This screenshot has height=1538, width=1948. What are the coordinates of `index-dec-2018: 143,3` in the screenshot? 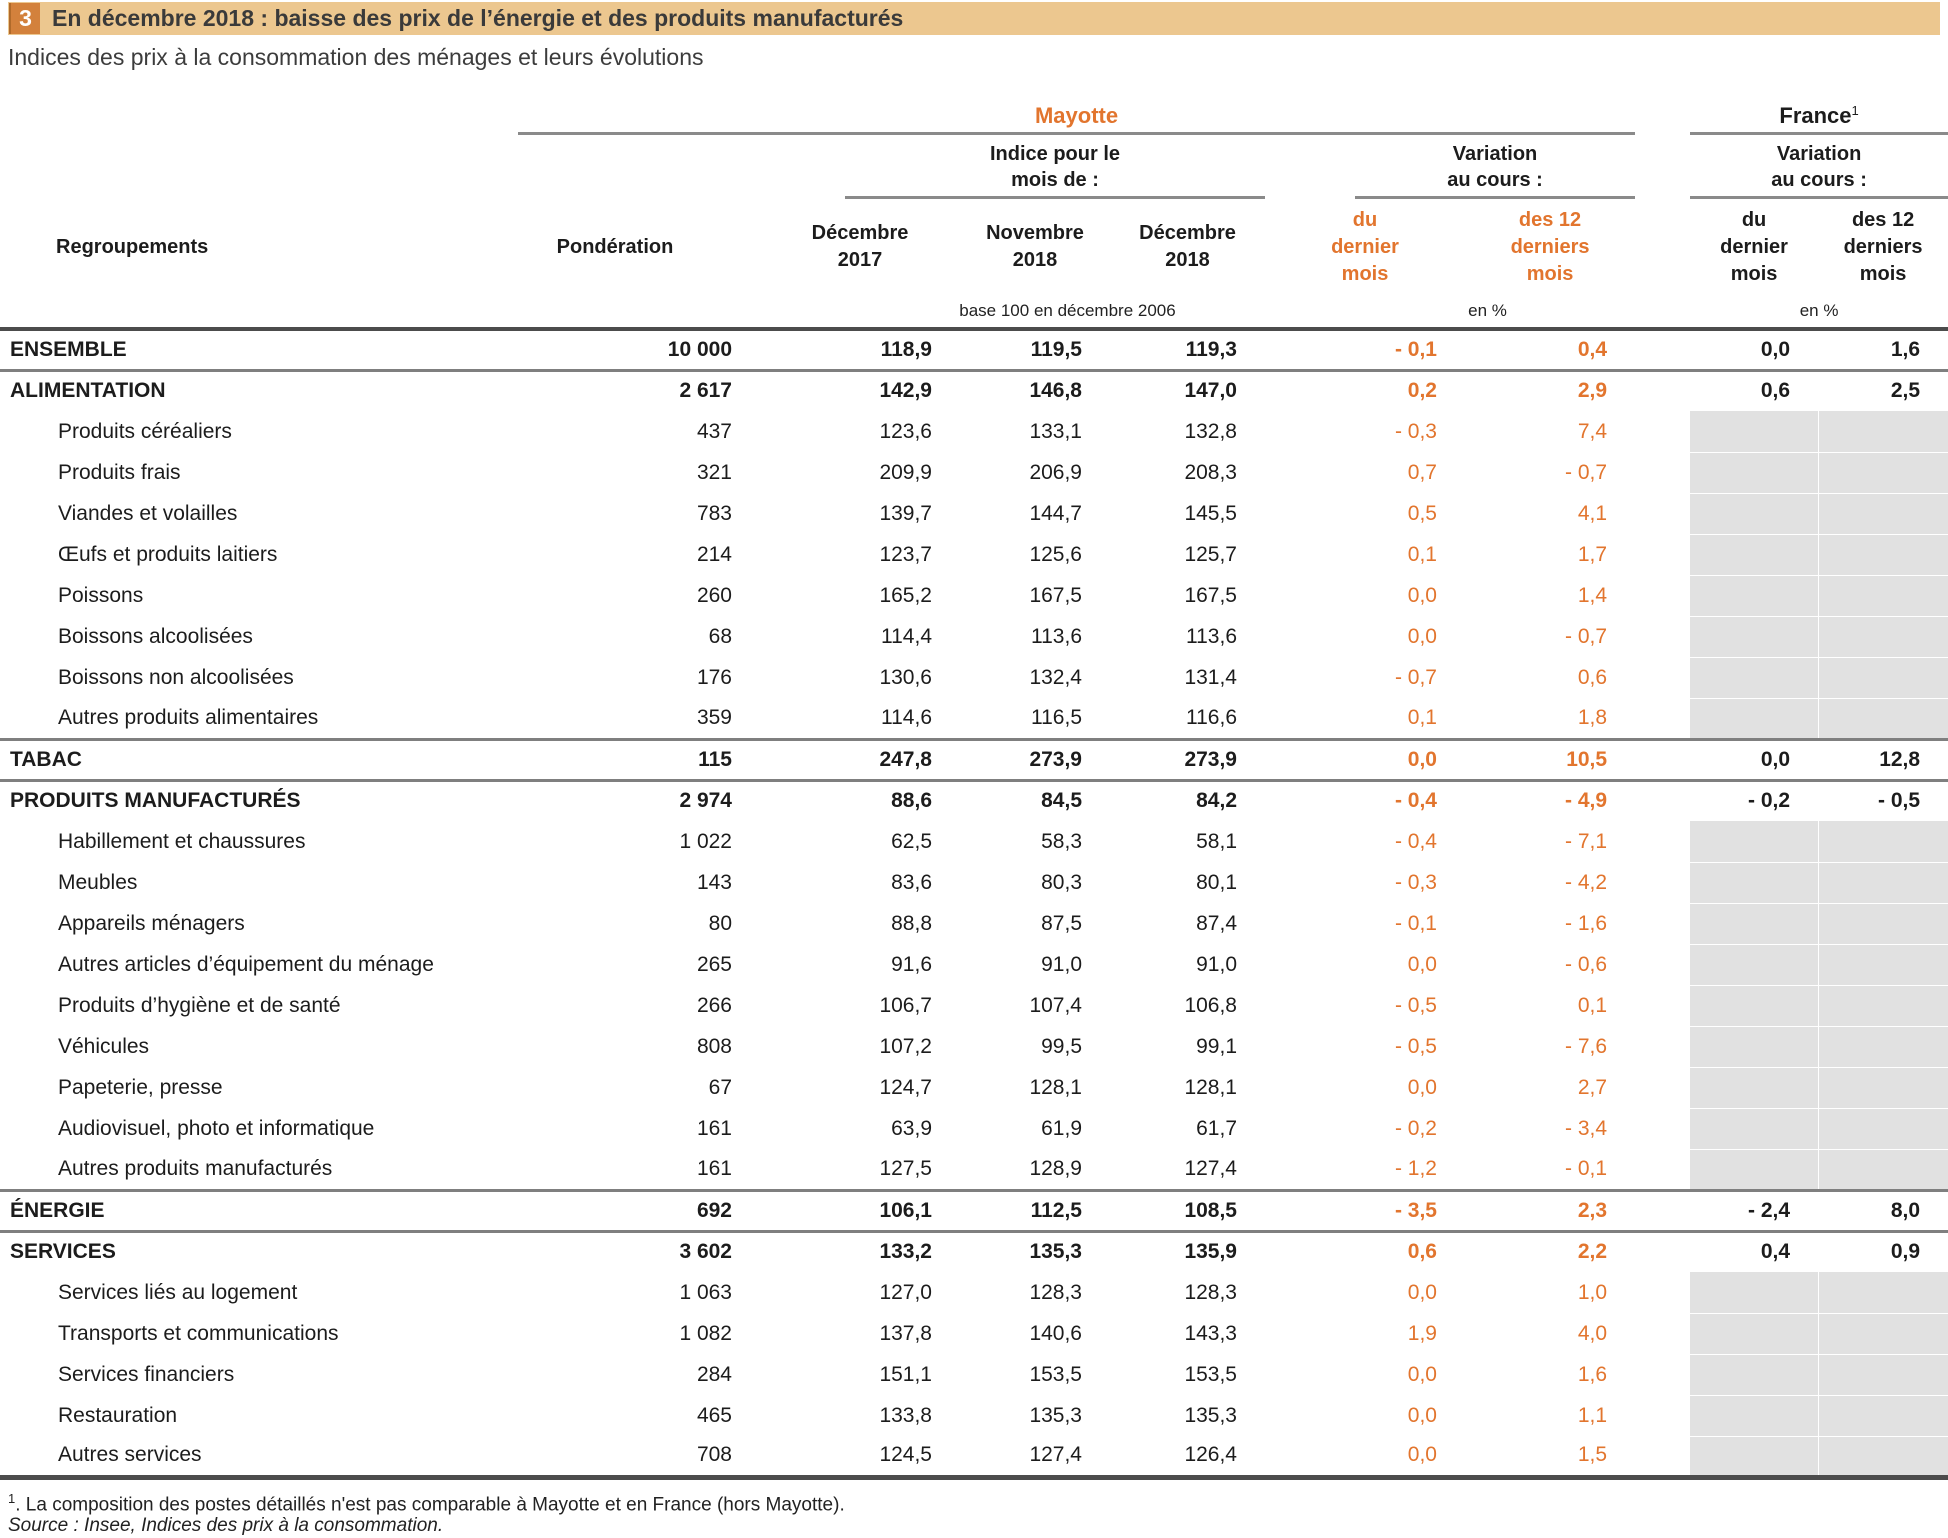 It's located at (1210, 1333).